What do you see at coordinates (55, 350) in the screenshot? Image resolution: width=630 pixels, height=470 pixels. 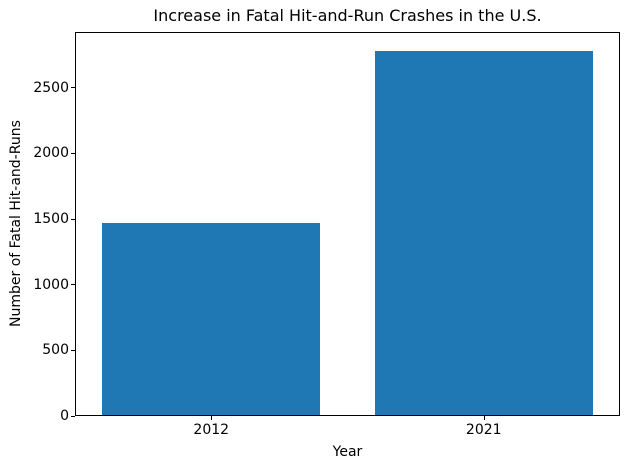 I see `y-tick-label: 500` at bounding box center [55, 350].